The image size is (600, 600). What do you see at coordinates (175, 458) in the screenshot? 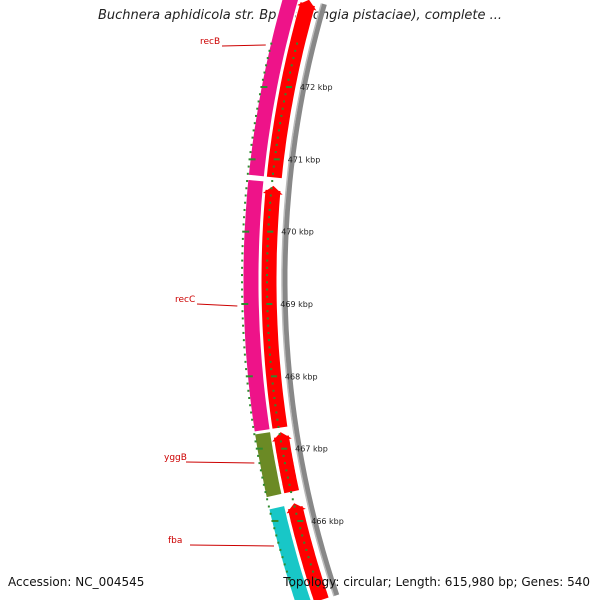
I see `gene-label: yggB` at bounding box center [175, 458].